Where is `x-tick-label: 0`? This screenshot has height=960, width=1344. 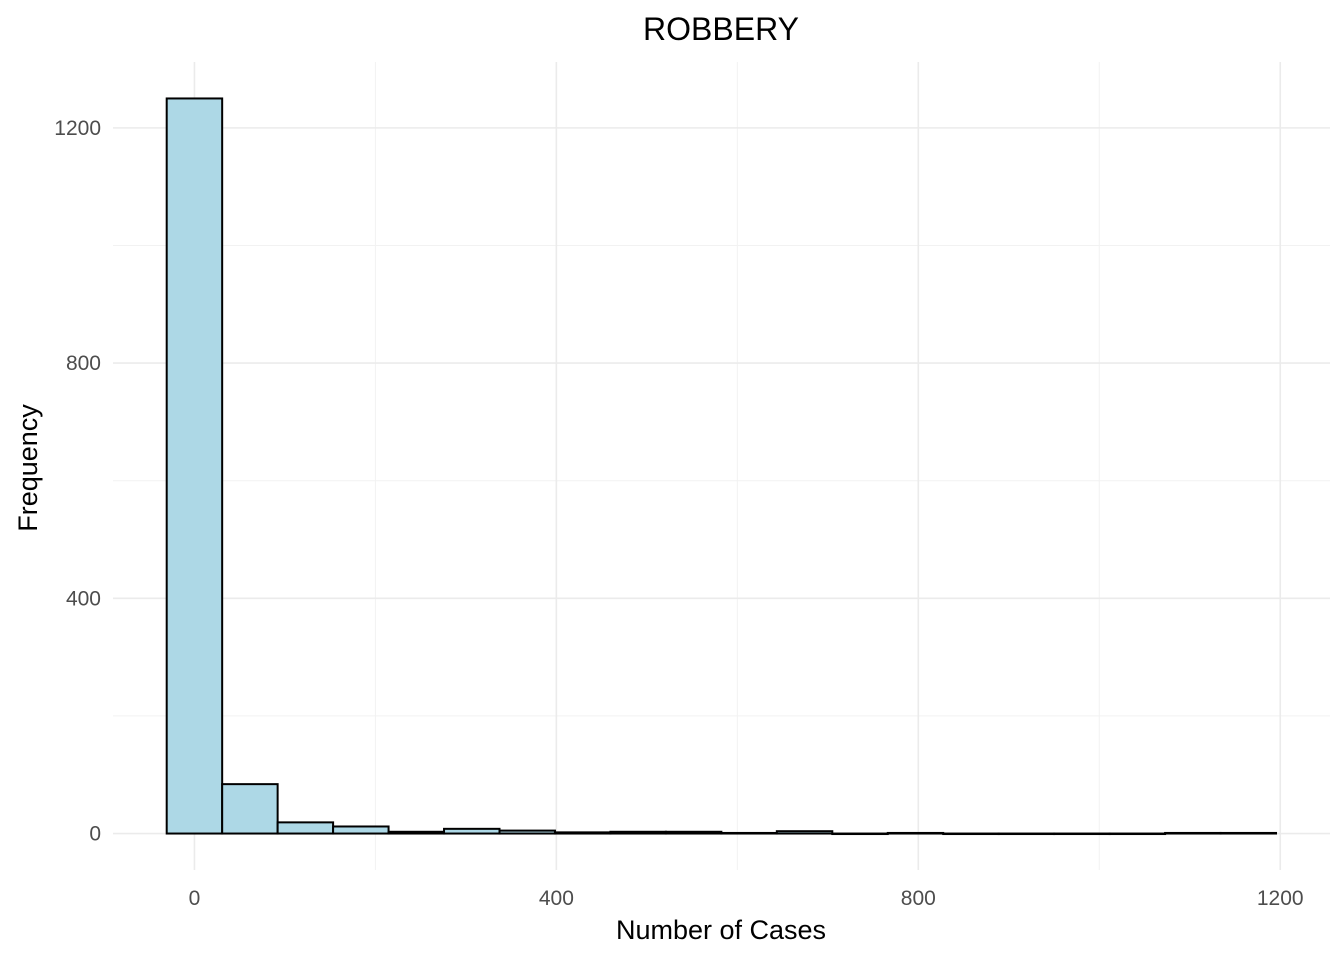 x-tick-label: 0 is located at coordinates (195, 898).